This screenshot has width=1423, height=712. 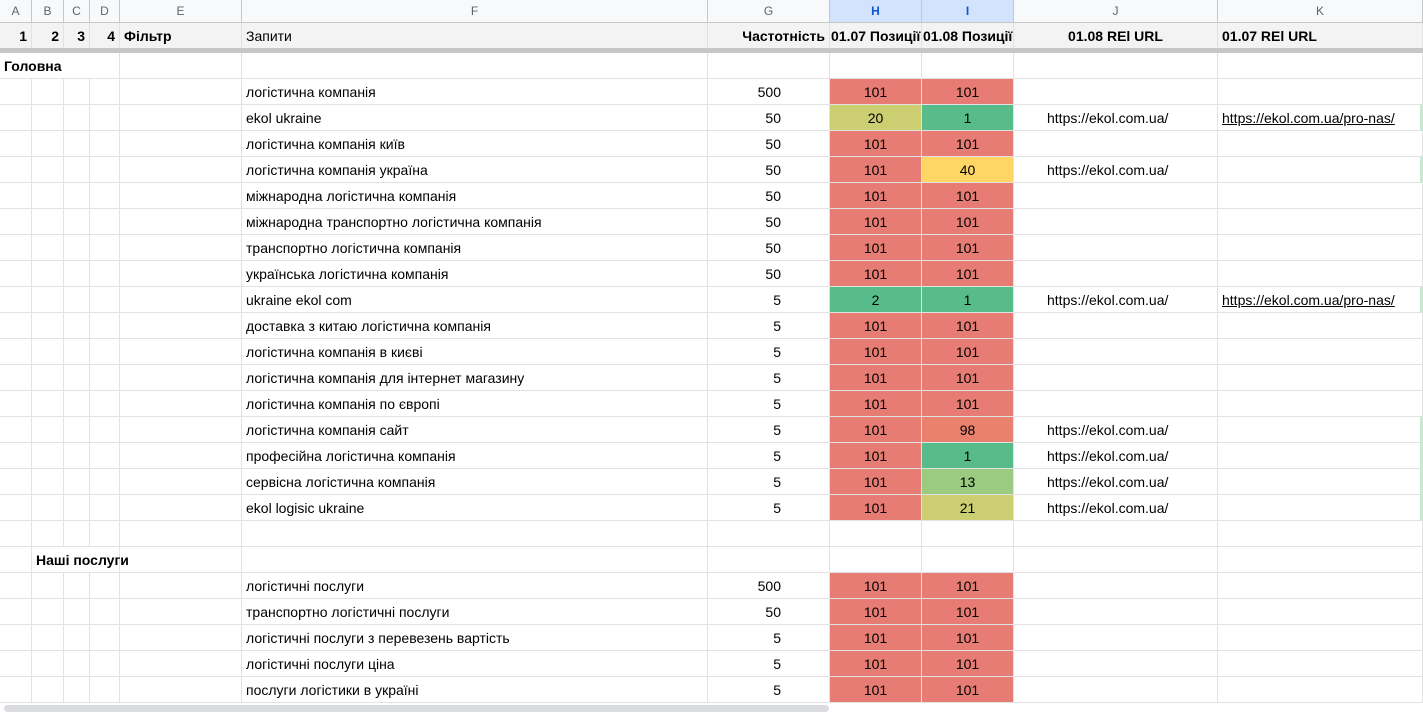 I want to click on frequency-cell: 500, so click(x=769, y=92).